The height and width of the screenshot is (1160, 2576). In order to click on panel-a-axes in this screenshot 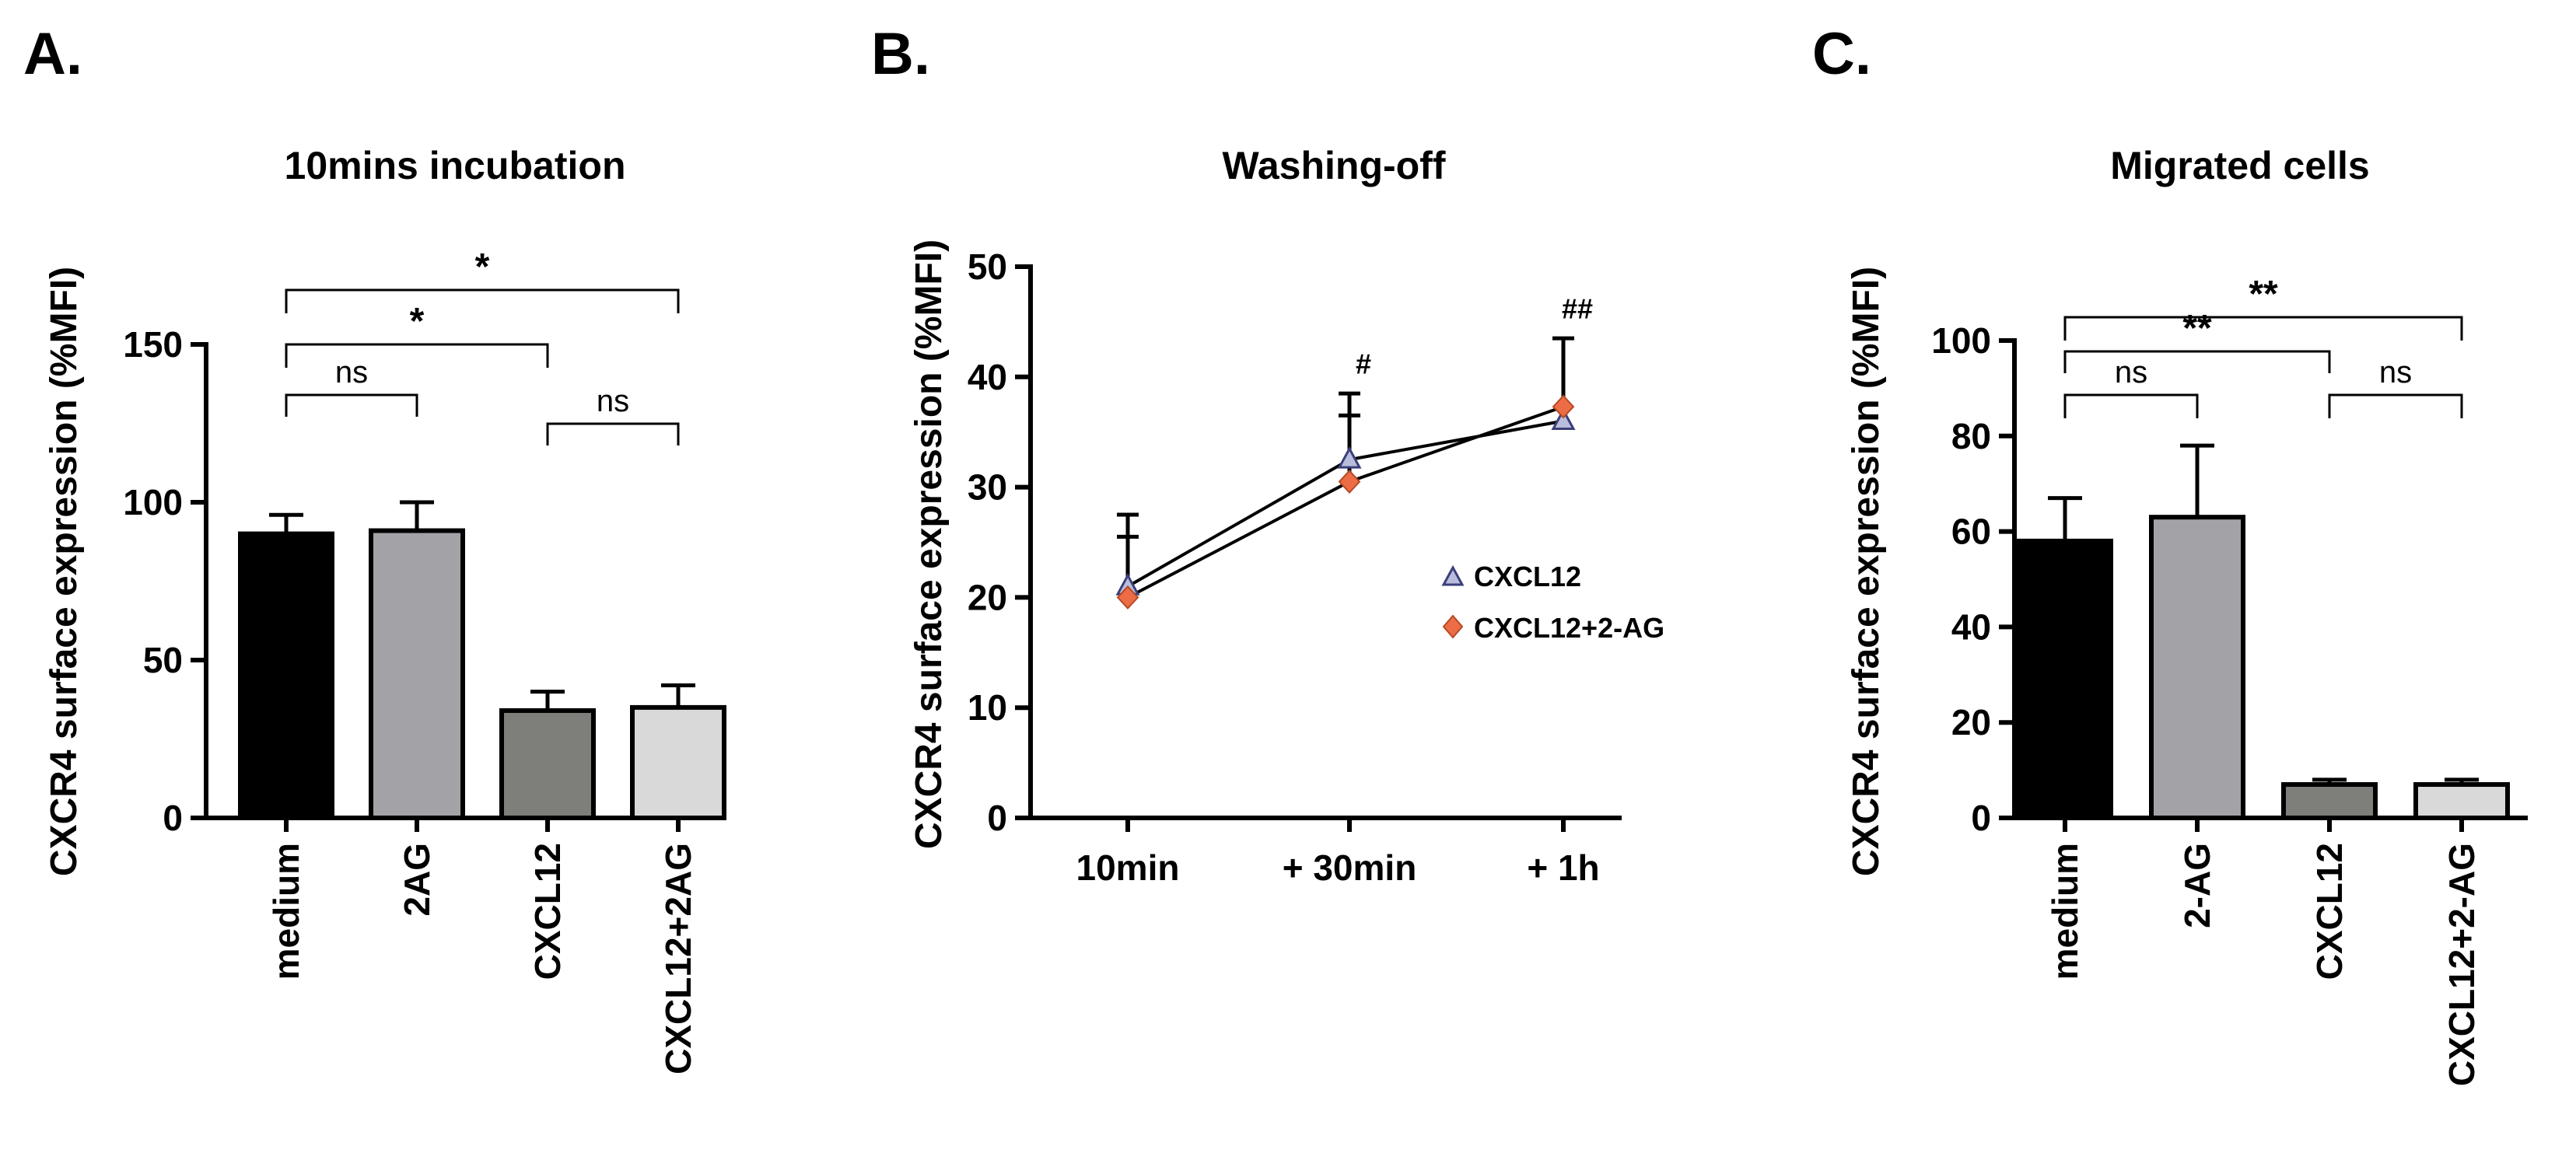, I will do `click(463, 587)`.